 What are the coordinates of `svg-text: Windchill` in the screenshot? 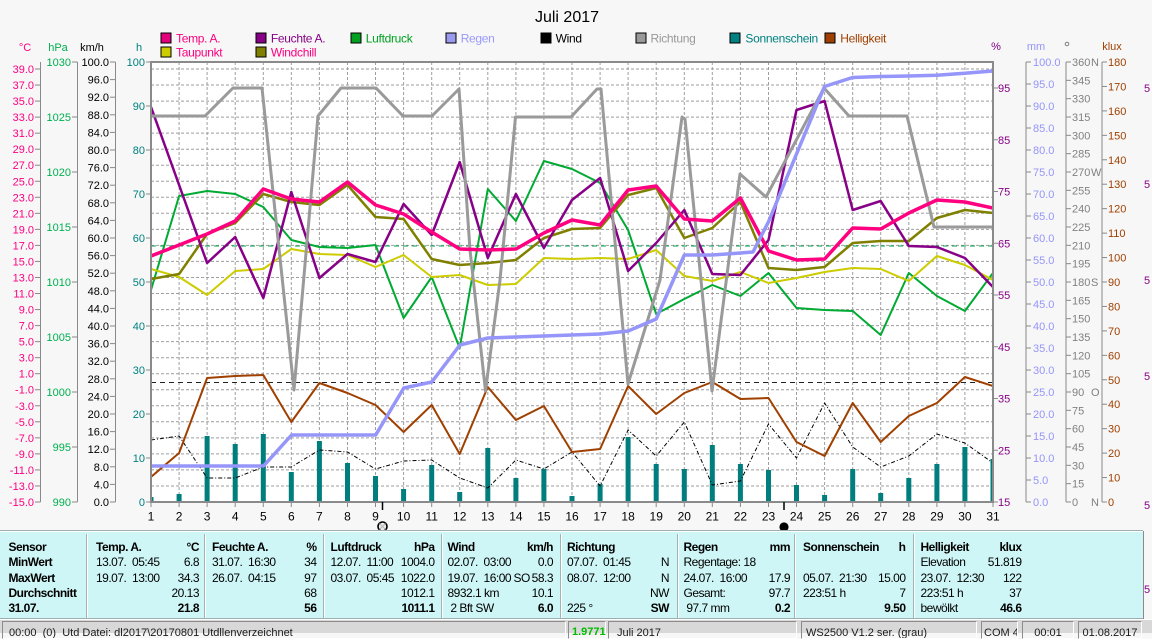 It's located at (293, 53).